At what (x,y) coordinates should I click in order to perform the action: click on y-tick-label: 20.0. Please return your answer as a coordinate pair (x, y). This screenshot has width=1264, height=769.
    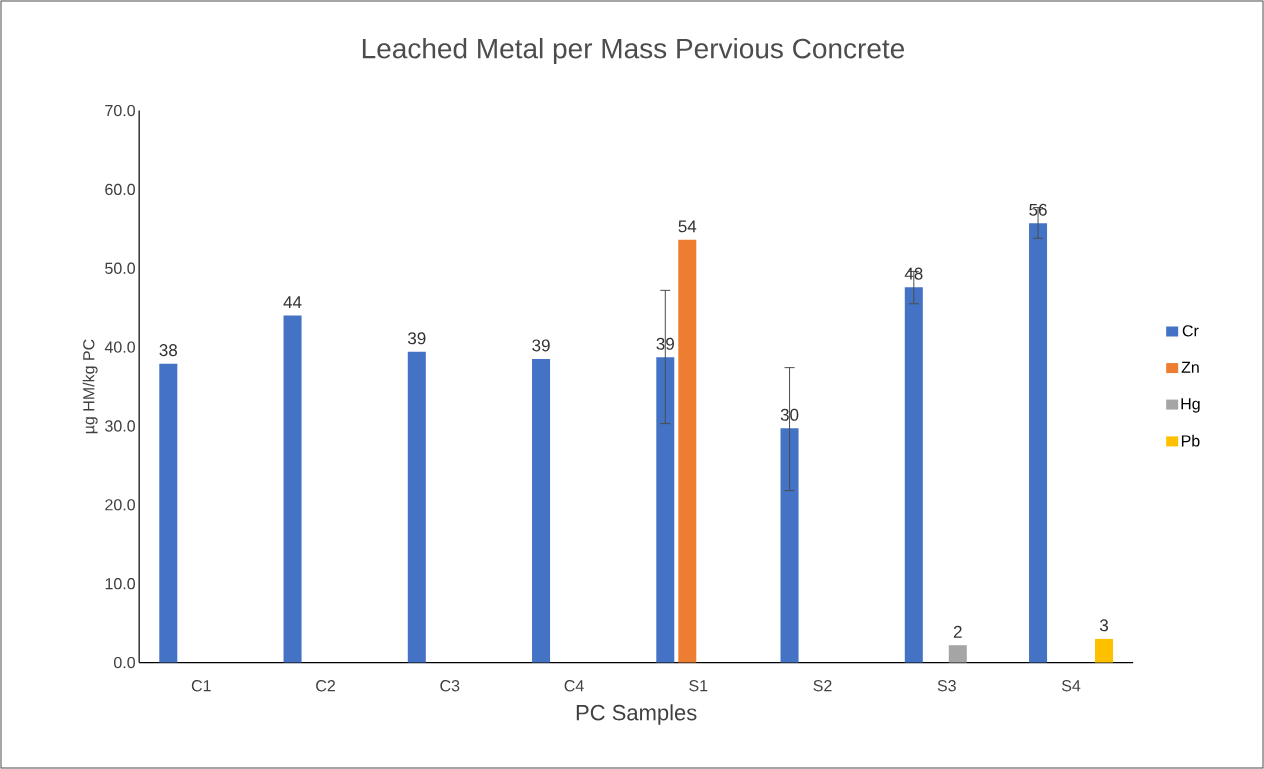
    Looking at the image, I should click on (120, 505).